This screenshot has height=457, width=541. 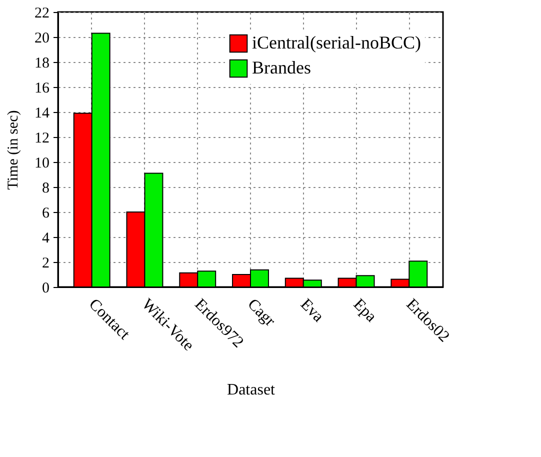 I want to click on x-tick-label: Epa, so click(x=365, y=311).